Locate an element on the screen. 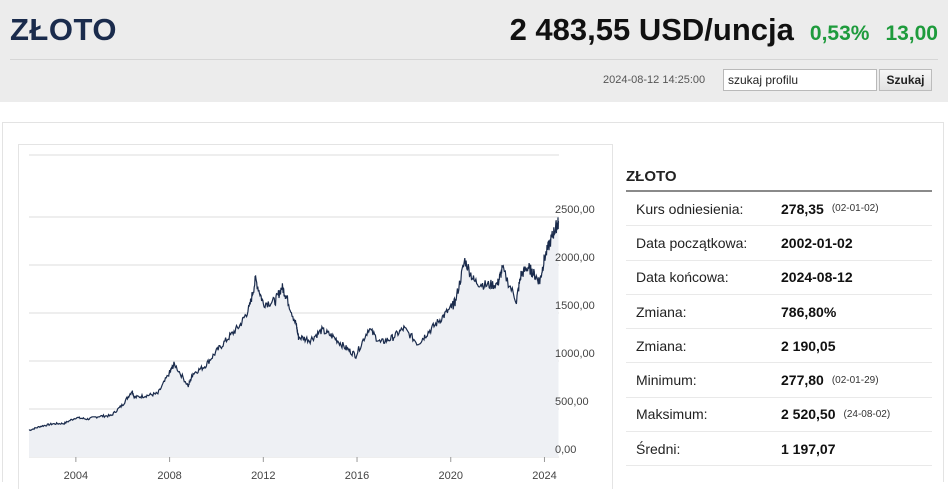  change-percent: 0,53% is located at coordinates (839, 33).